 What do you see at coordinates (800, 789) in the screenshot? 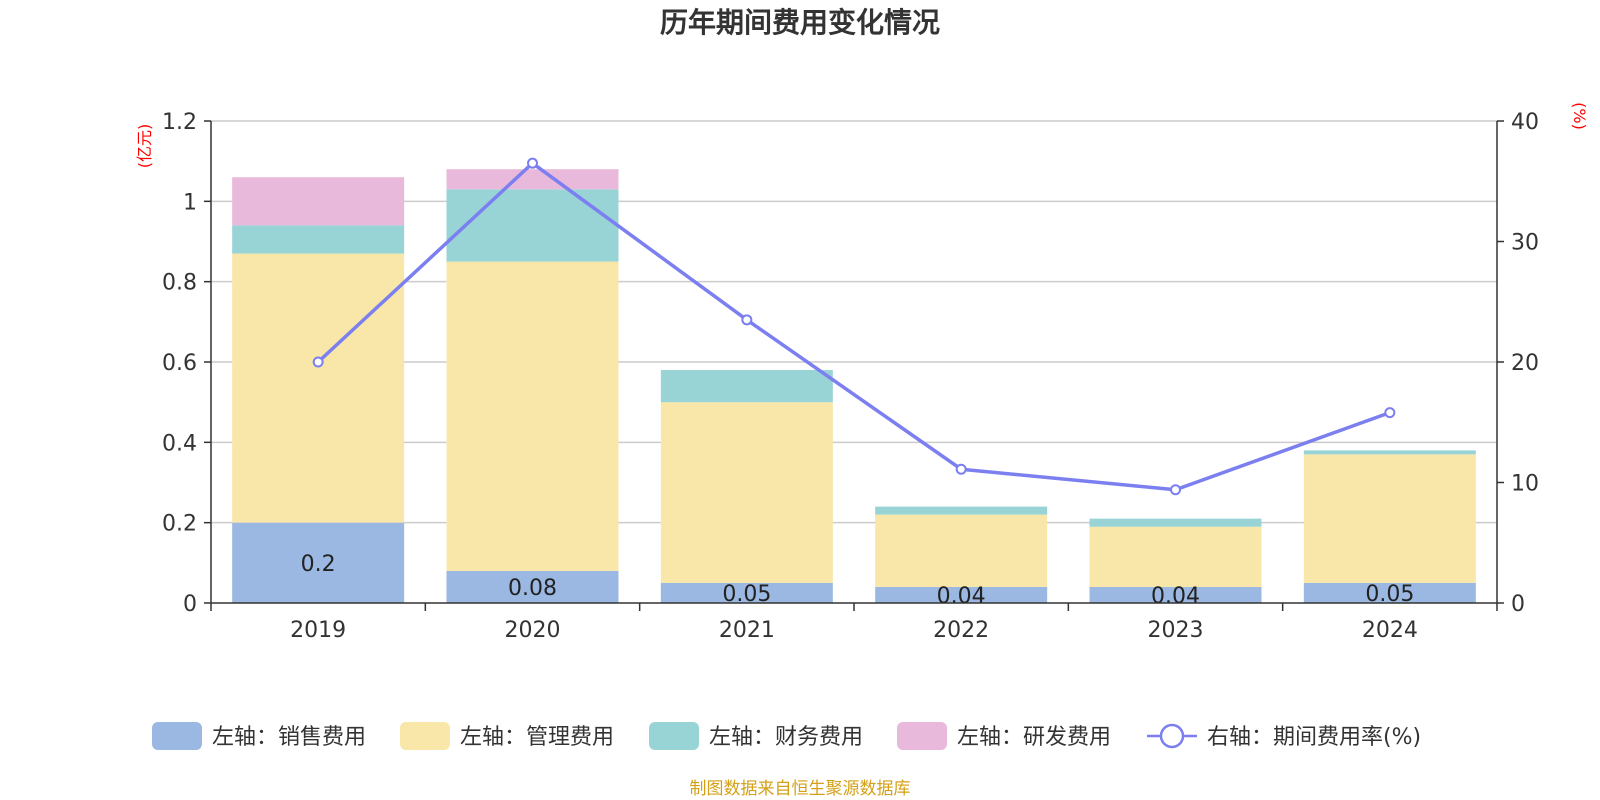
I see `source-note: 制图数据来自恒生聚源数据库` at bounding box center [800, 789].